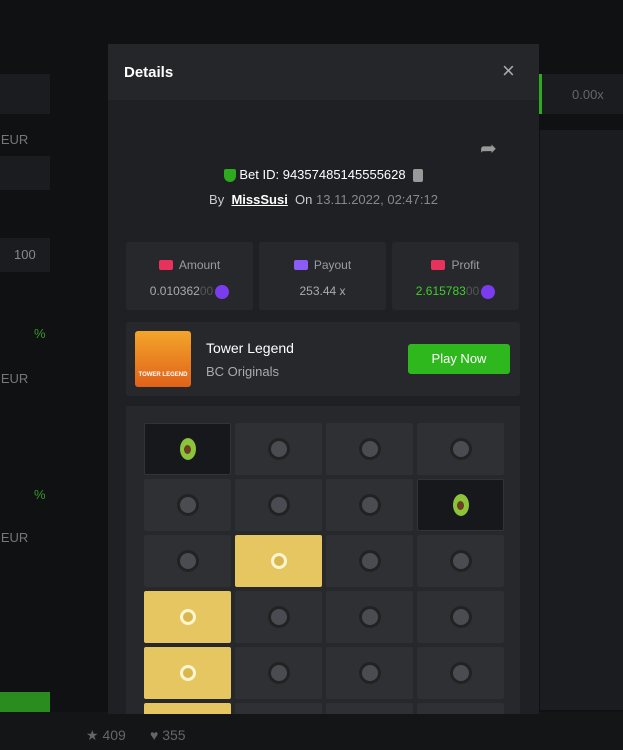 The image size is (623, 750). Describe the element at coordinates (582, 94) in the screenshot. I see `bg-multiplier: 0.00x` at that location.